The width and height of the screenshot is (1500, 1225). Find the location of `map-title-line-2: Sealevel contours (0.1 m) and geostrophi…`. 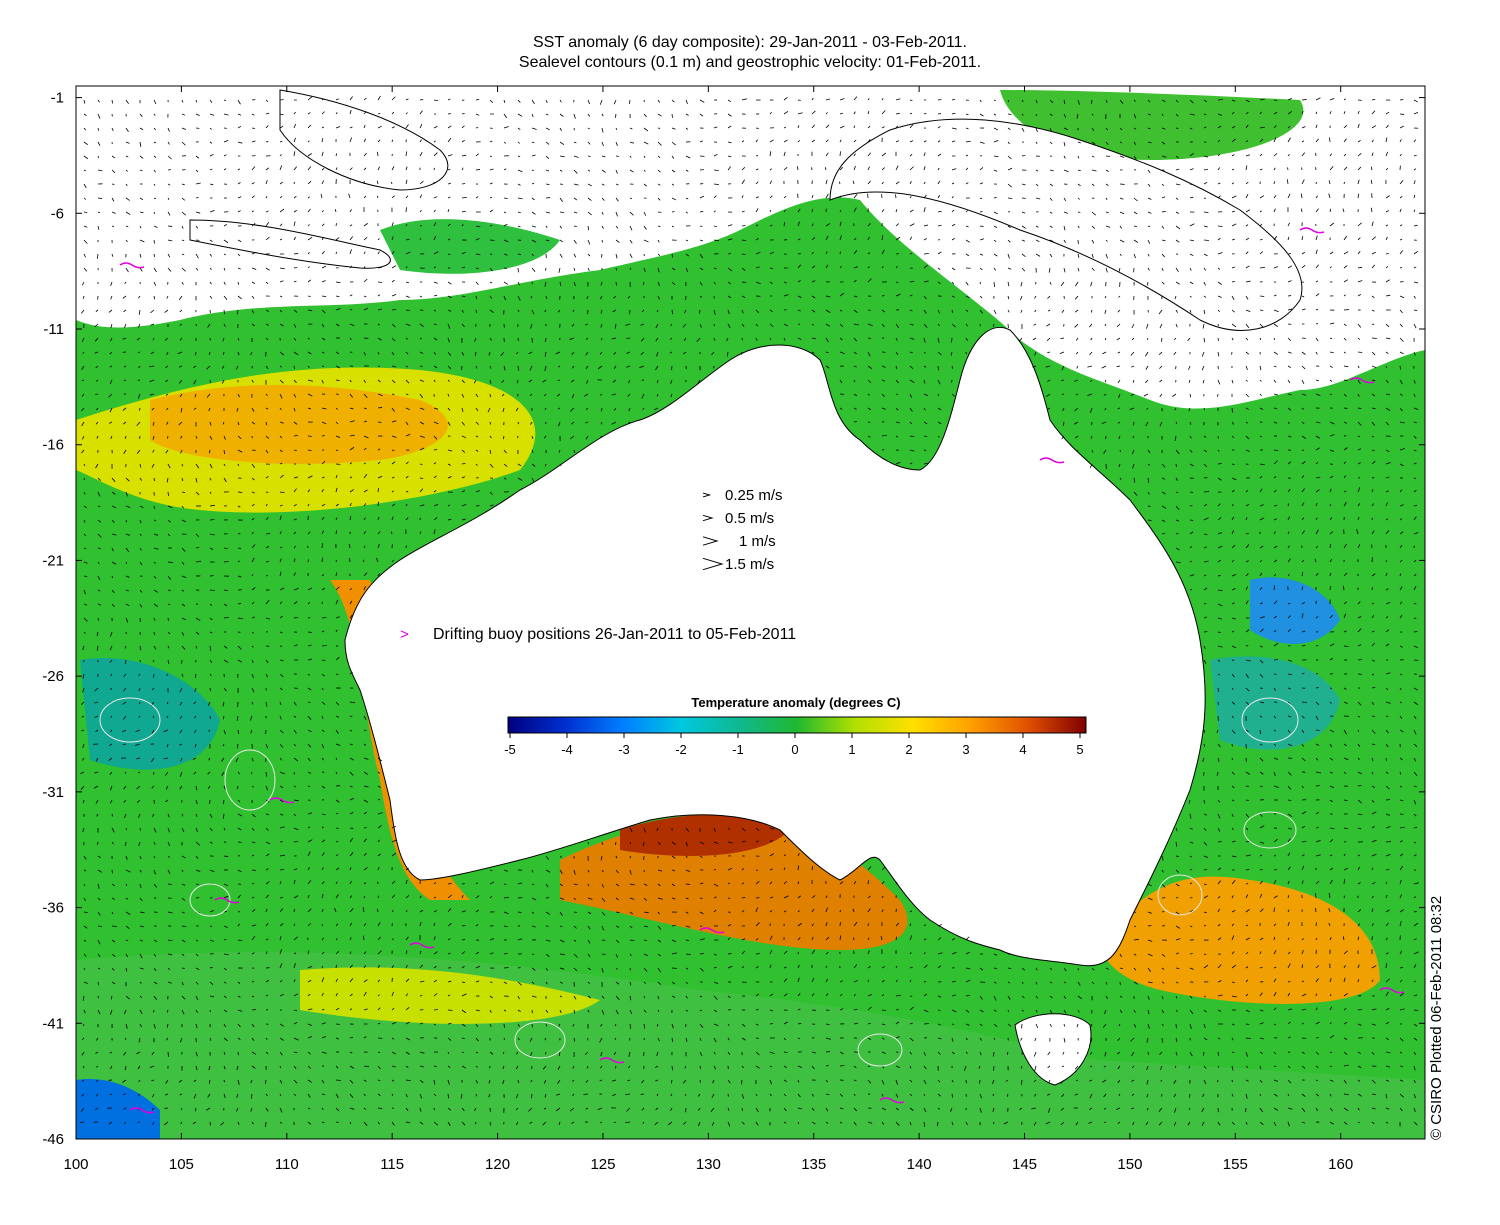

map-title-line-2: Sealevel contours (0.1 m) and geostrophi… is located at coordinates (750, 62).